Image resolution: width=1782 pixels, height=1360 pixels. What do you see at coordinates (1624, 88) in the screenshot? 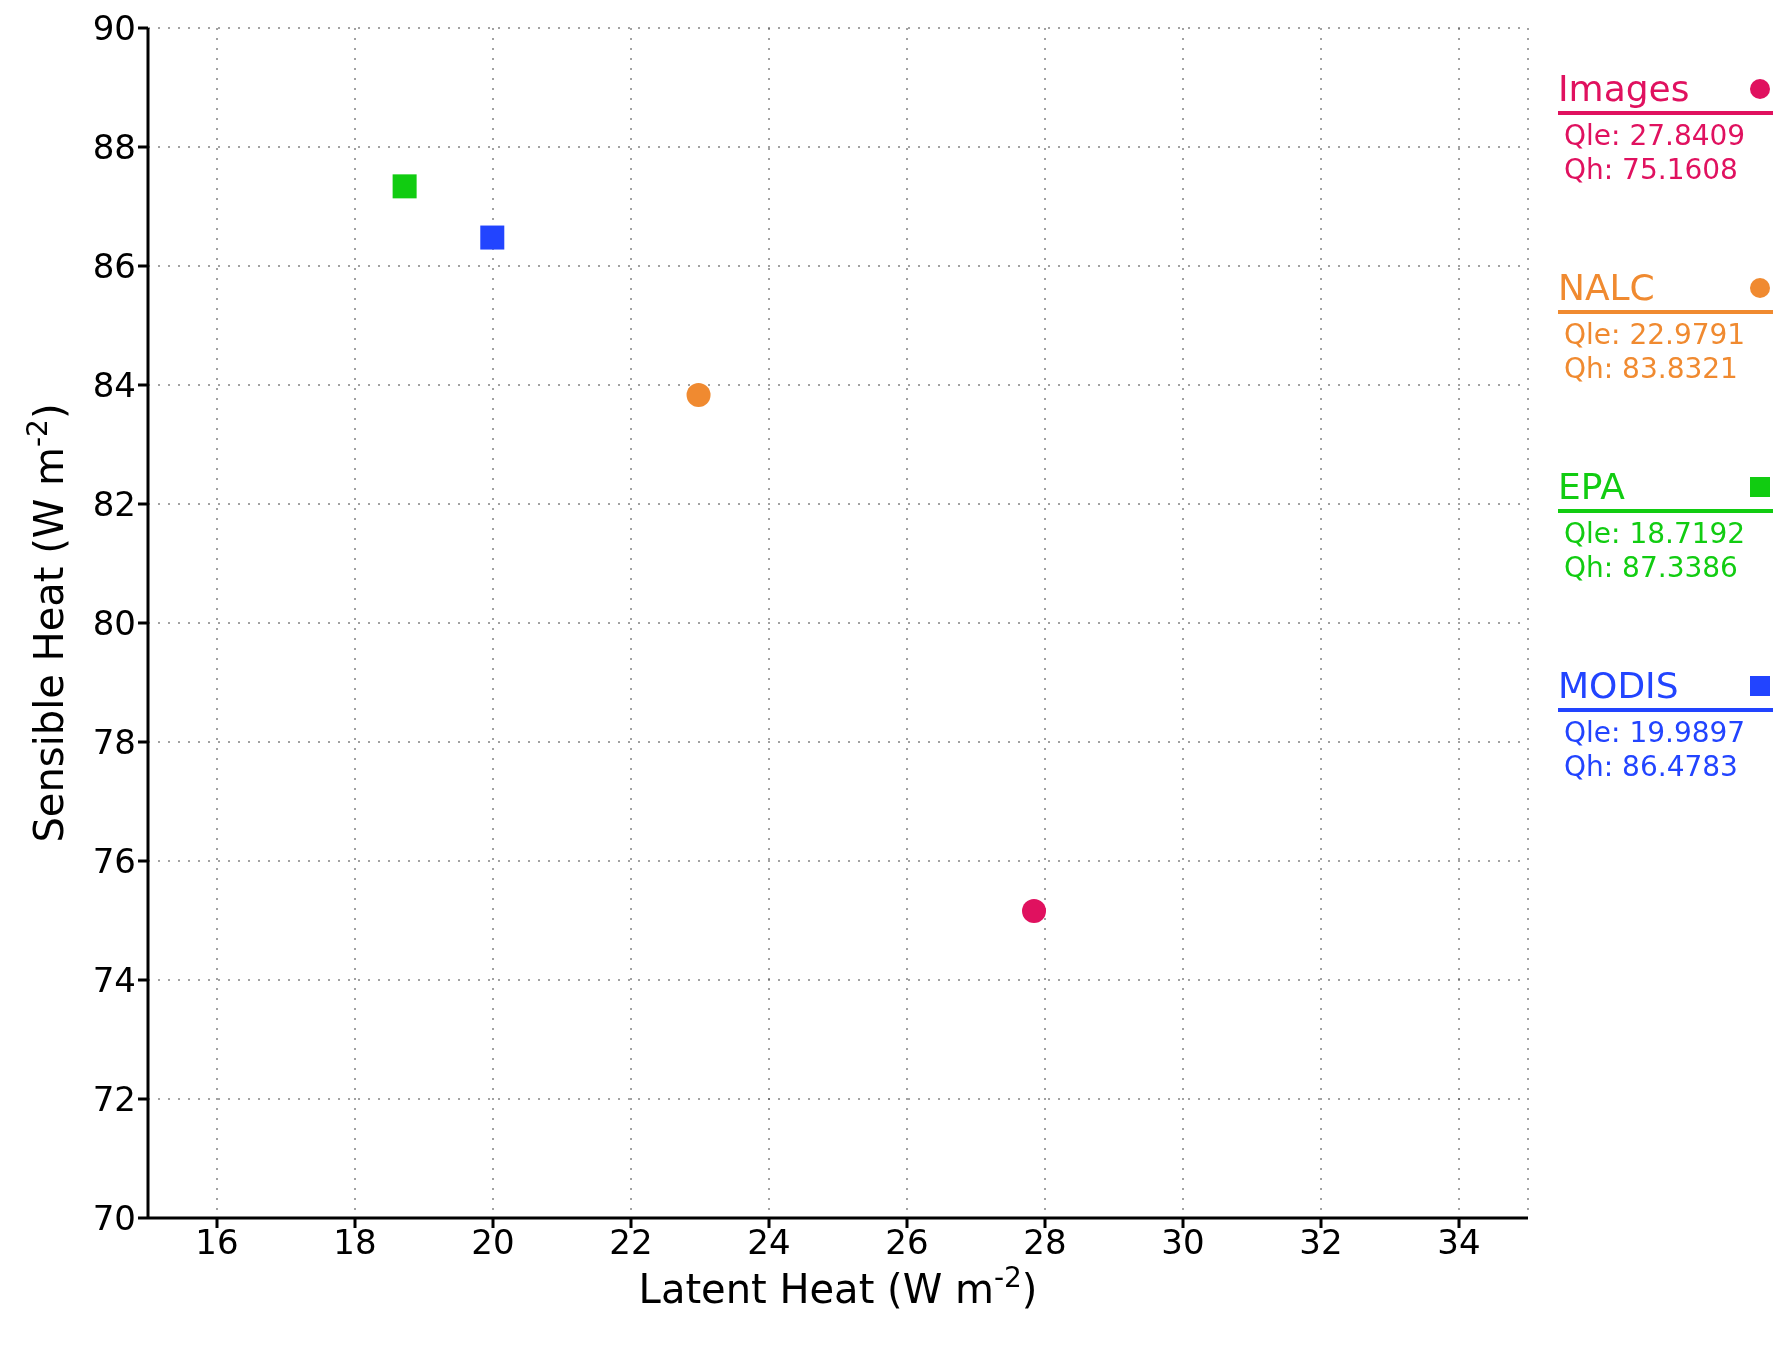
I see `legend-label: Images` at bounding box center [1624, 88].